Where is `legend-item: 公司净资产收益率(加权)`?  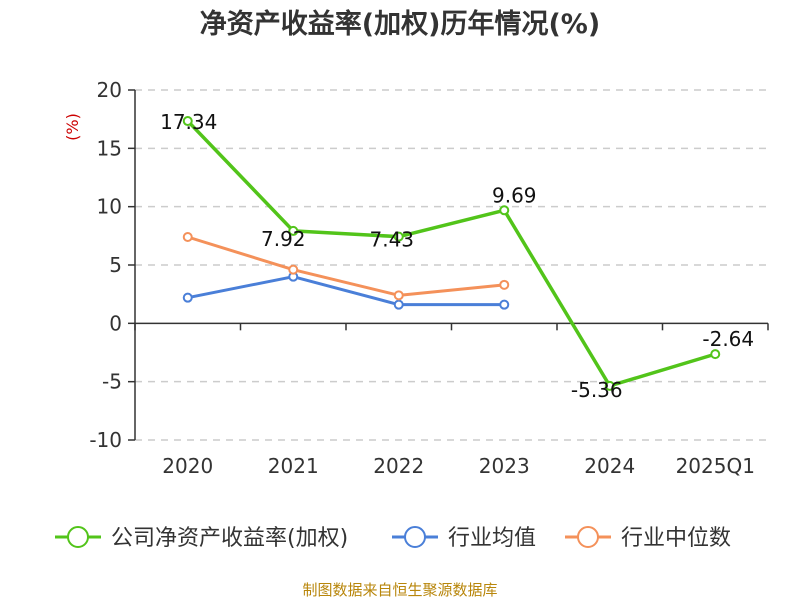
legend-item: 公司净资产收益率(加权) is located at coordinates (201, 538).